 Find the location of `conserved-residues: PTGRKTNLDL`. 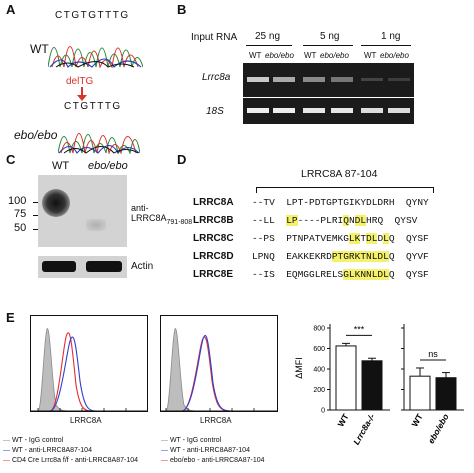

conserved-residues: PTGRKTNLDL is located at coordinates (360, 256).